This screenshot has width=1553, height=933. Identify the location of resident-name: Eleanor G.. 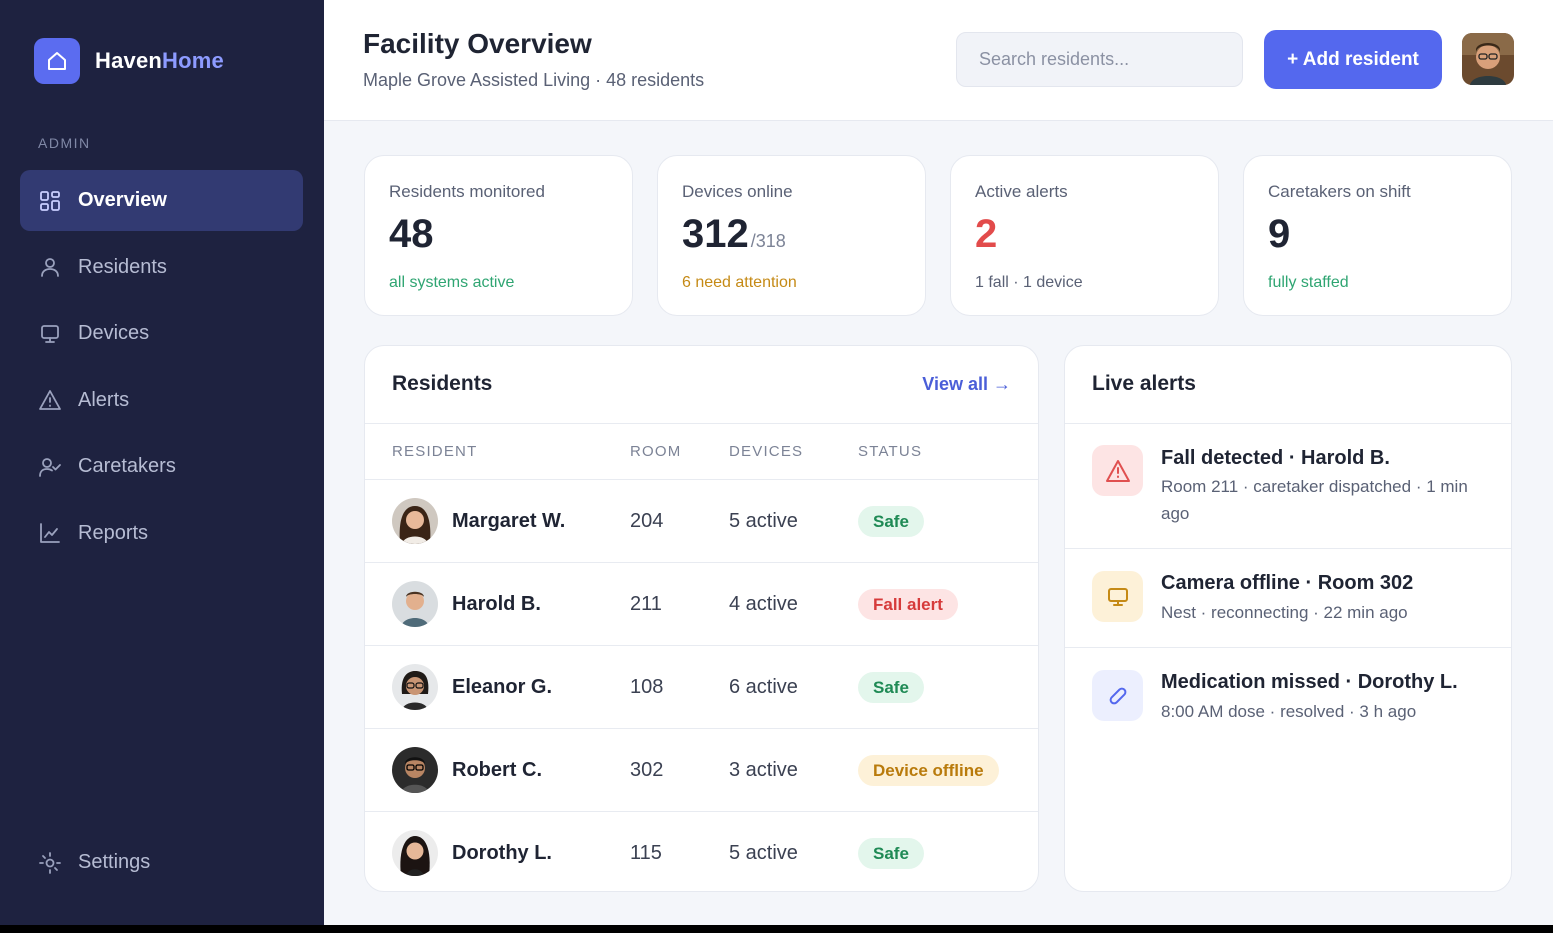
(502, 687).